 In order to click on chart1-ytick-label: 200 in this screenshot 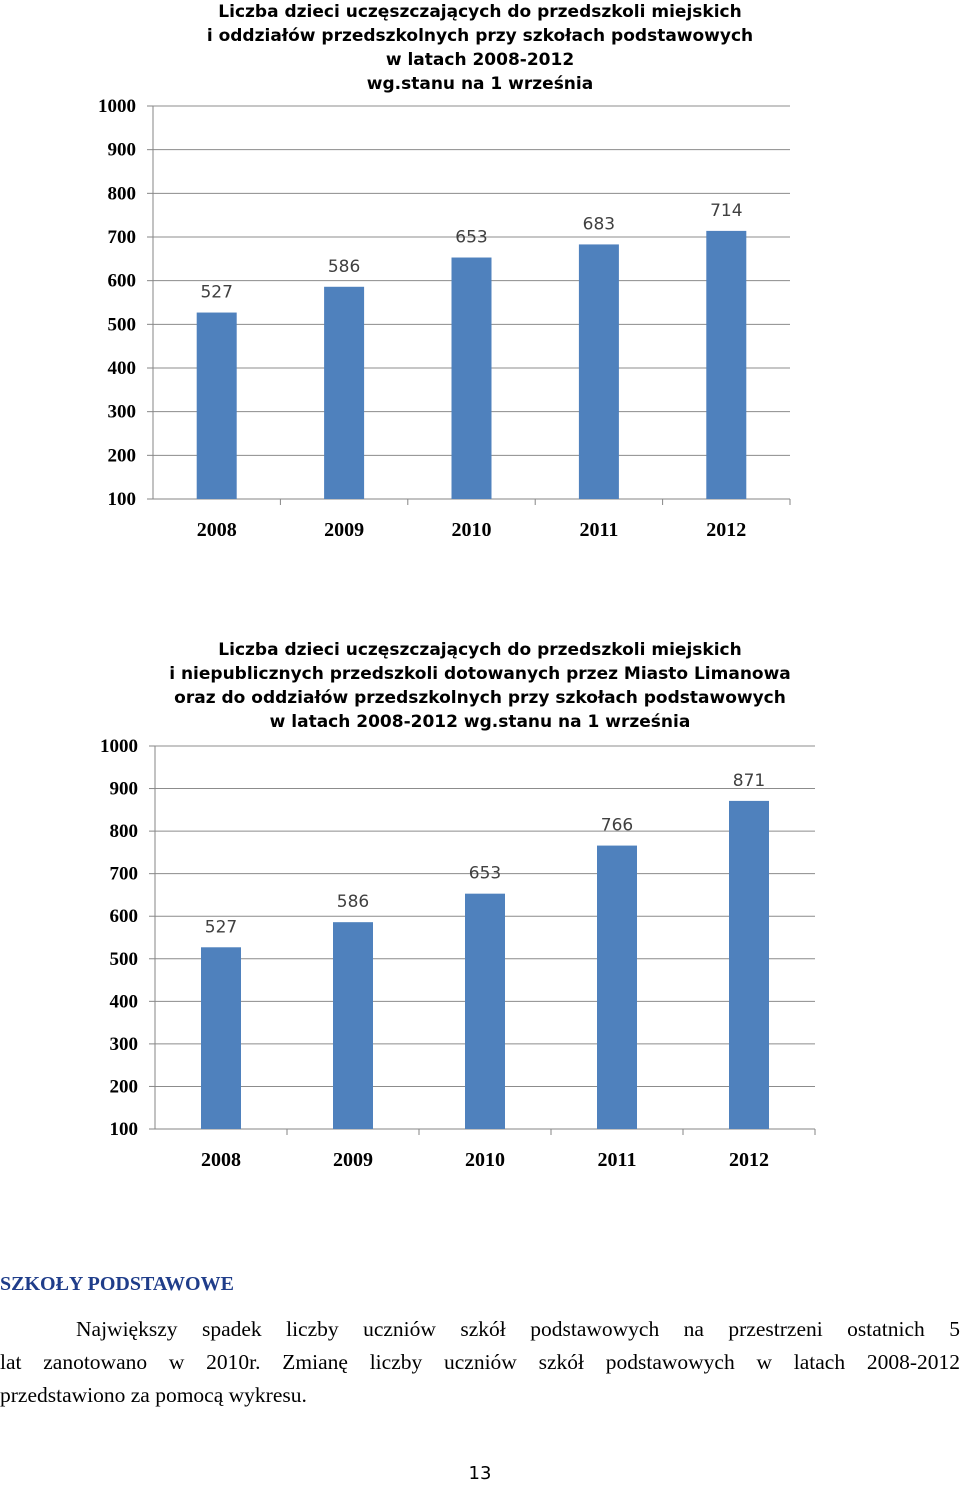, I will do `click(122, 455)`.